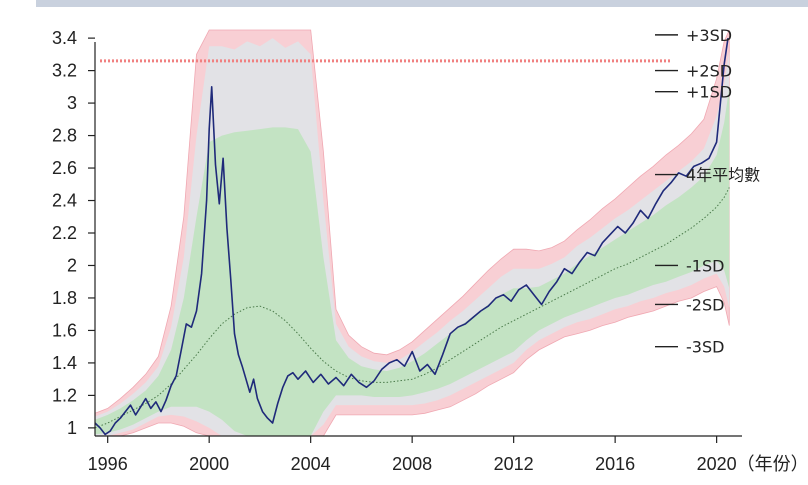  Describe the element at coordinates (64, 71) in the screenshot. I see `y-tick-label: 3.2` at that location.